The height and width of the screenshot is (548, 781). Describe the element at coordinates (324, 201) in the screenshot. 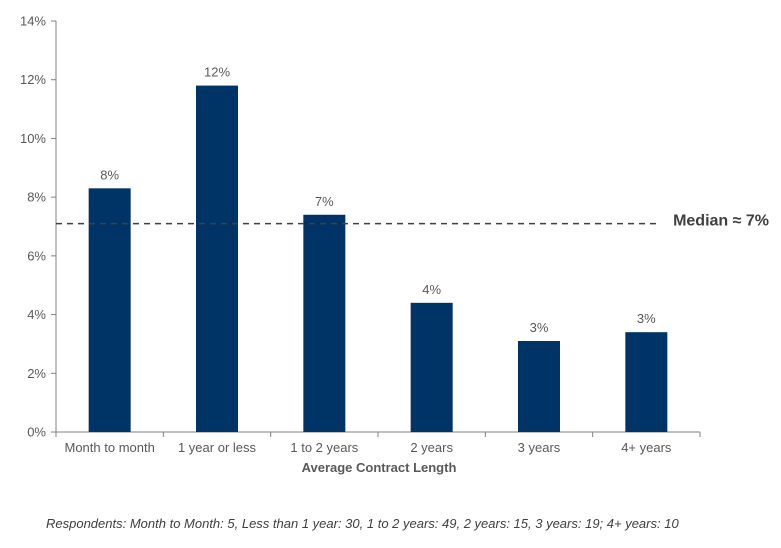

I see `bar-value-label: 7%` at that location.